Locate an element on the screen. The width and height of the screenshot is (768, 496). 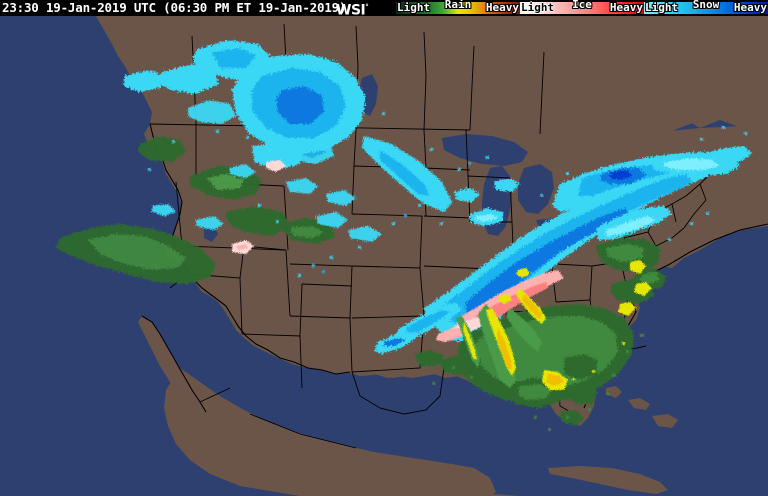
legend-gradient-snow is located at coordinates (706, 8).